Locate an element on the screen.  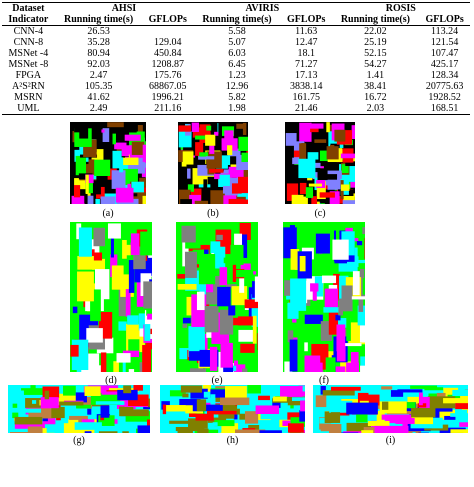
header-cell: ROSIS is located at coordinates (400, 8).